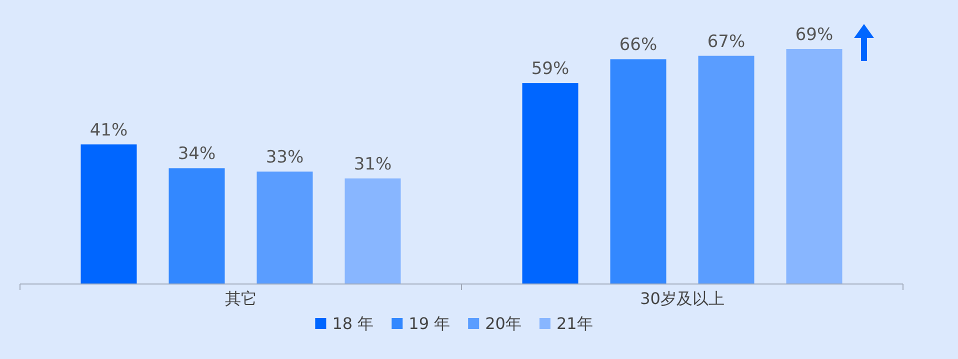 This screenshot has width=958, height=359. Describe the element at coordinates (285, 158) in the screenshot. I see `data-label: 33%` at that location.